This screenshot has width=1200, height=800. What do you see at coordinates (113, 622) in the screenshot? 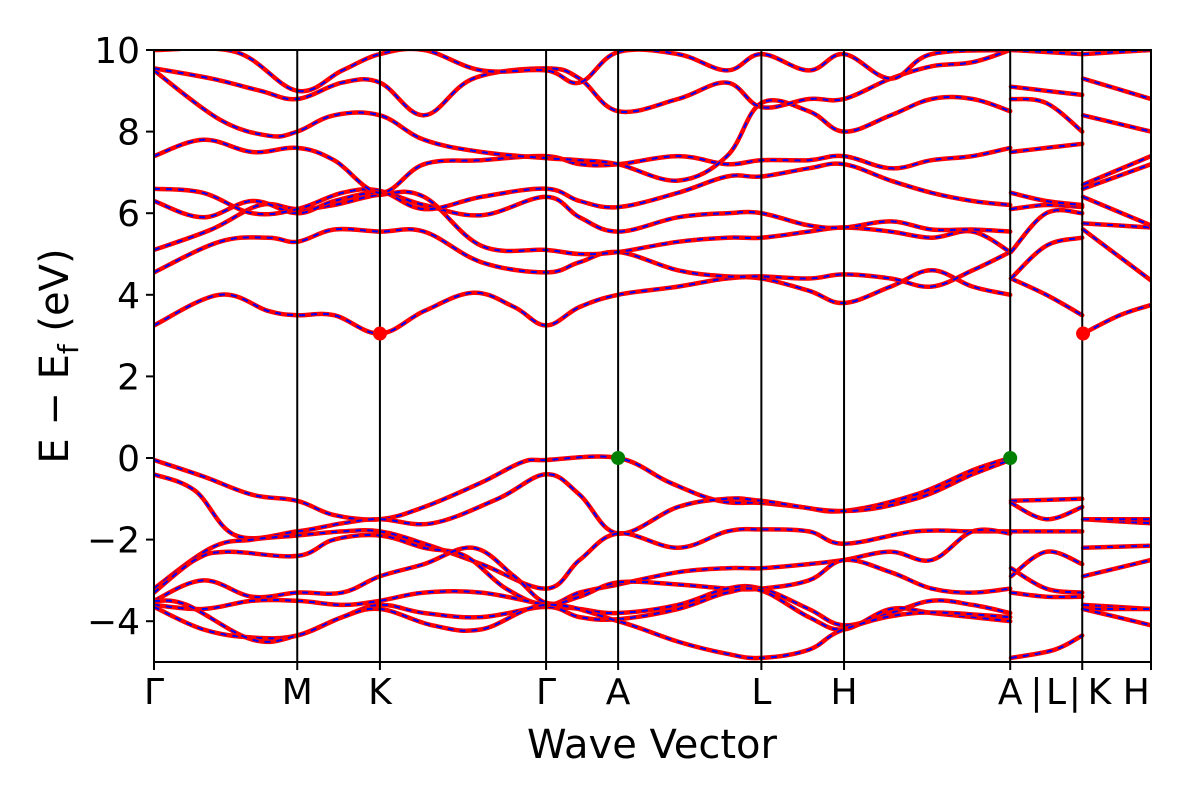
I see `y-tick-label: −4` at bounding box center [113, 622].